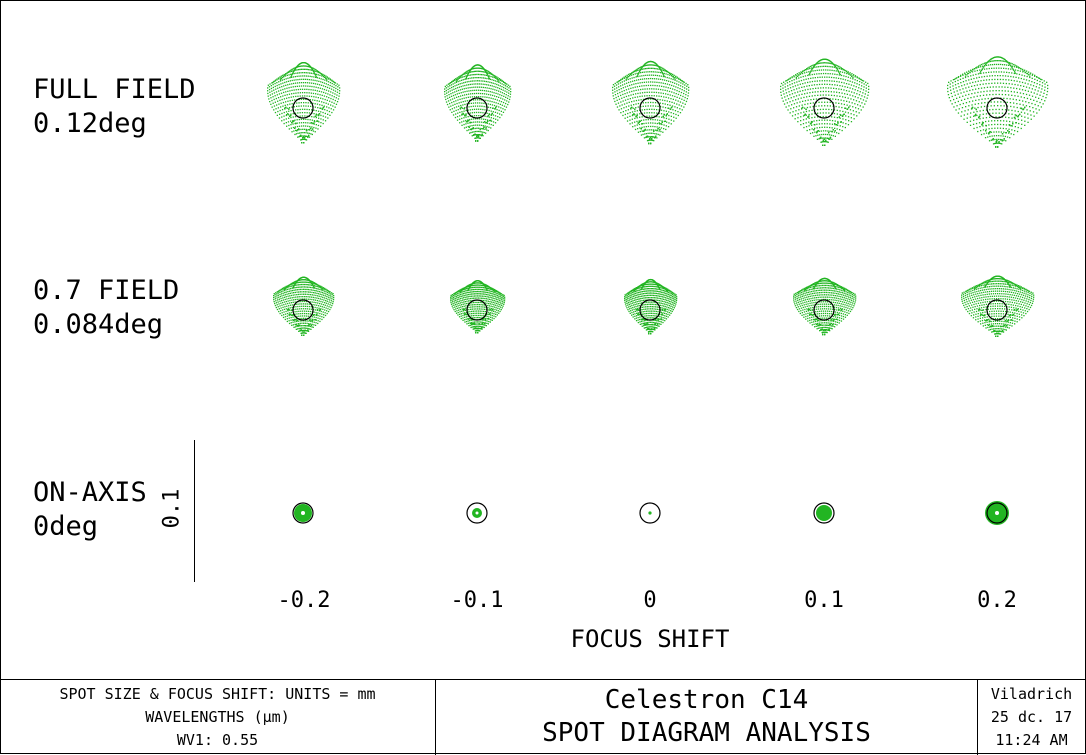 This screenshot has height=755, width=1086. Describe the element at coordinates (1031, 740) in the screenshot. I see `footer-time: 11:24 AM` at that location.